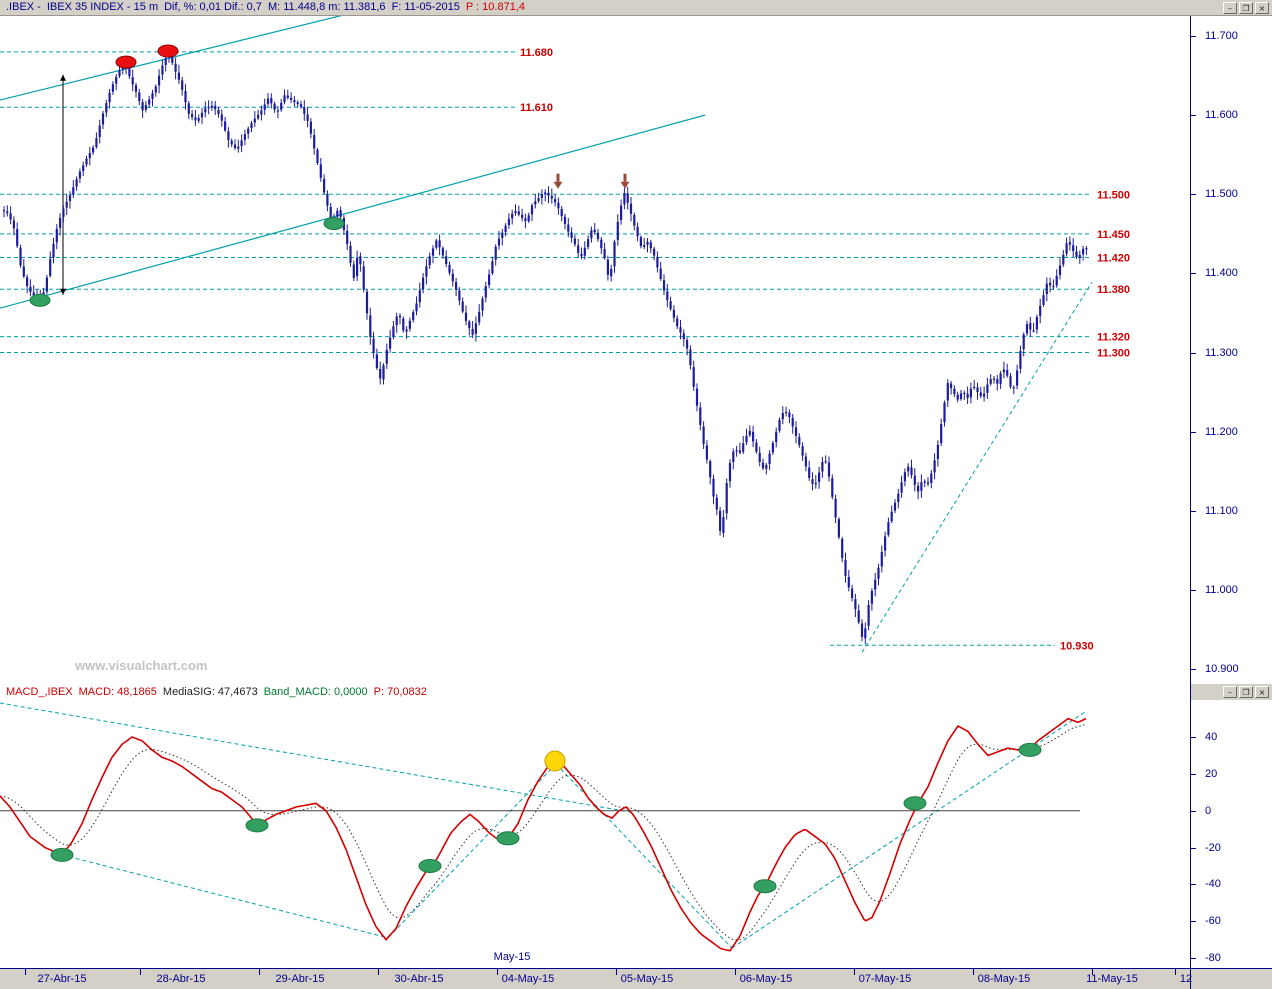 This screenshot has height=989, width=1272. I want to click on restore-icon: ❐, so click(1246, 8).